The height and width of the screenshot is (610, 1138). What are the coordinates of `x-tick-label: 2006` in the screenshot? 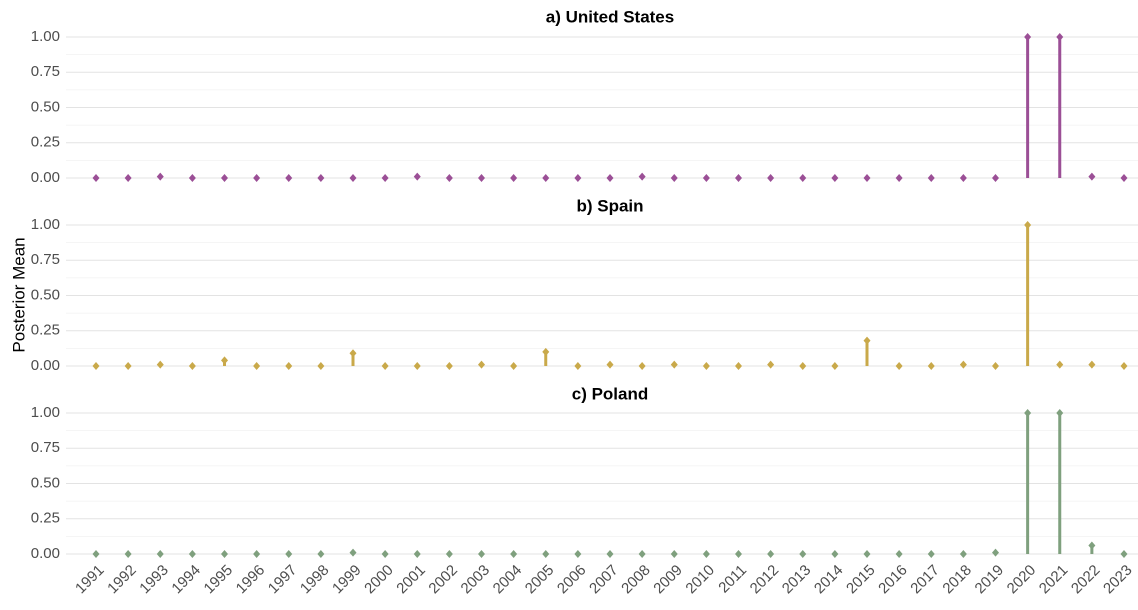 It's located at (572, 580).